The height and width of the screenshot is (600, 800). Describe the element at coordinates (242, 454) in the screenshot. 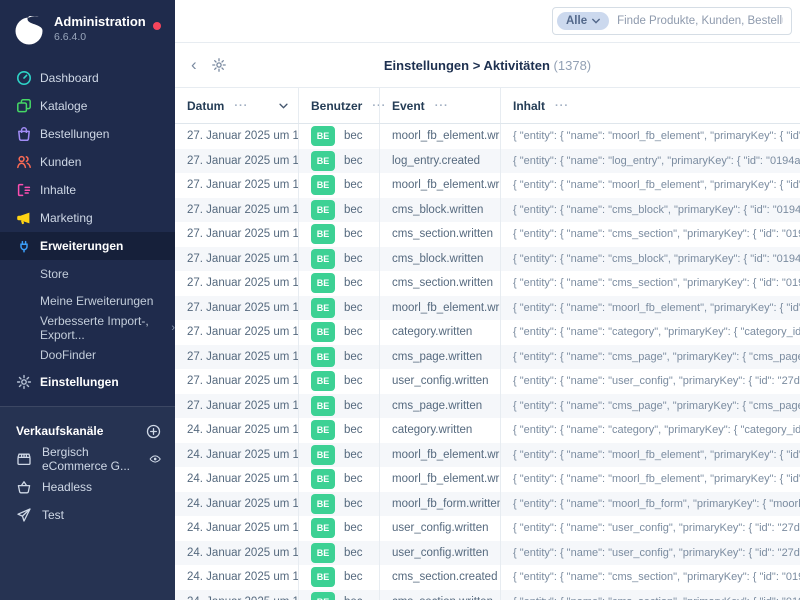

I see `cell-datum: 24. Januar 2025 um 15:44` at that location.